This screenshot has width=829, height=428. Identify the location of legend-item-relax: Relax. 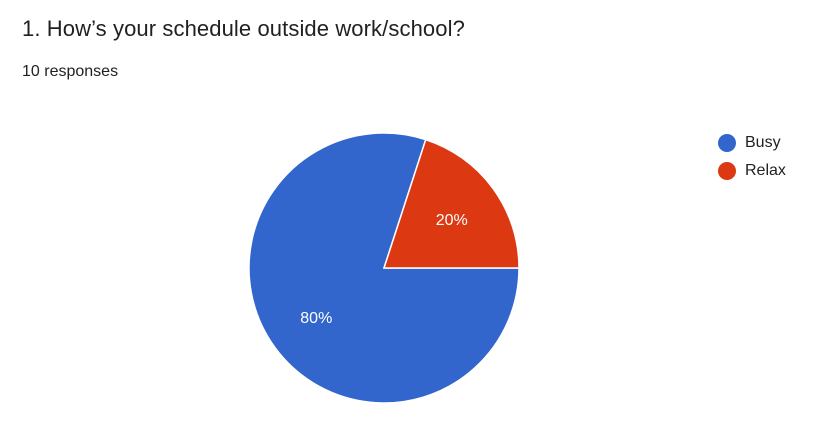
(752, 171).